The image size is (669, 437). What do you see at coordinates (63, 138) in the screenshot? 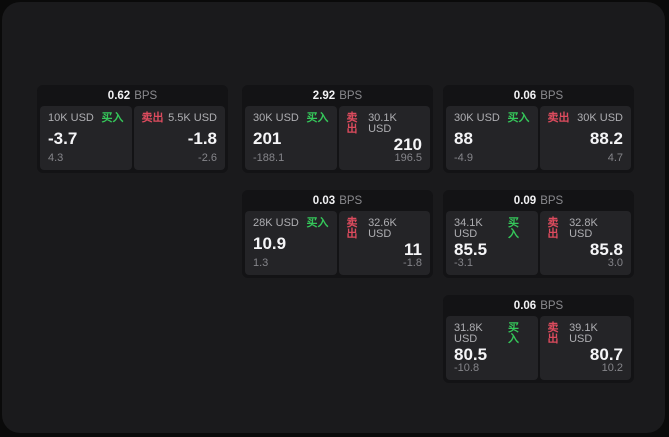
I see `buy-price: -3.7` at bounding box center [63, 138].